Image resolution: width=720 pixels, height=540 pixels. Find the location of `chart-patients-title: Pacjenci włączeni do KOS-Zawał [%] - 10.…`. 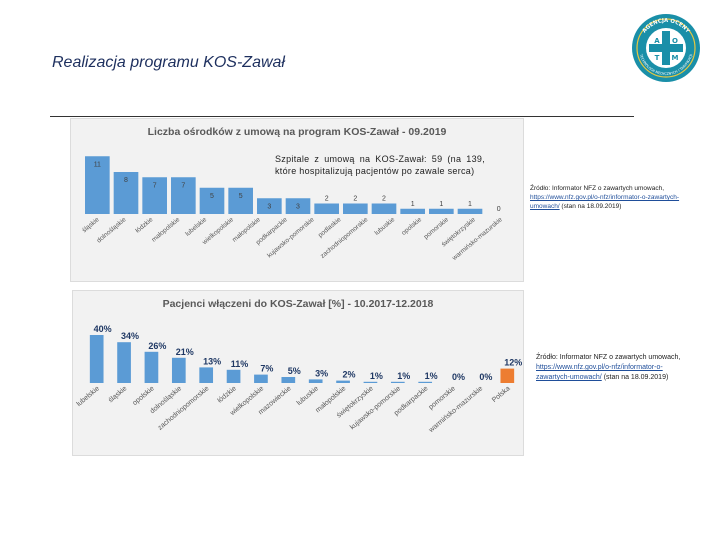

chart-patients-title: Pacjenci włączeni do KOS-Zawał [%] - 10.… is located at coordinates (298, 304).